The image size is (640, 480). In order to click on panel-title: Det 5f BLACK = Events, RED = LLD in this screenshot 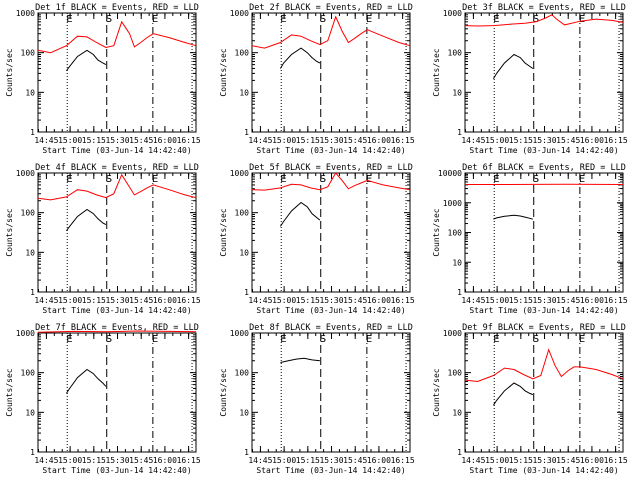, I will do `click(331, 168)`.